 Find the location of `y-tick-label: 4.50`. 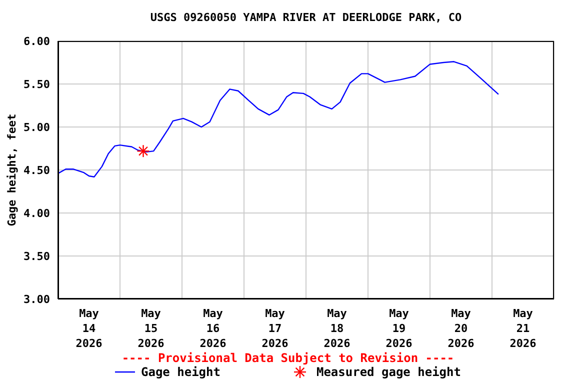

y-tick-label: 4.50 is located at coordinates (37, 170).